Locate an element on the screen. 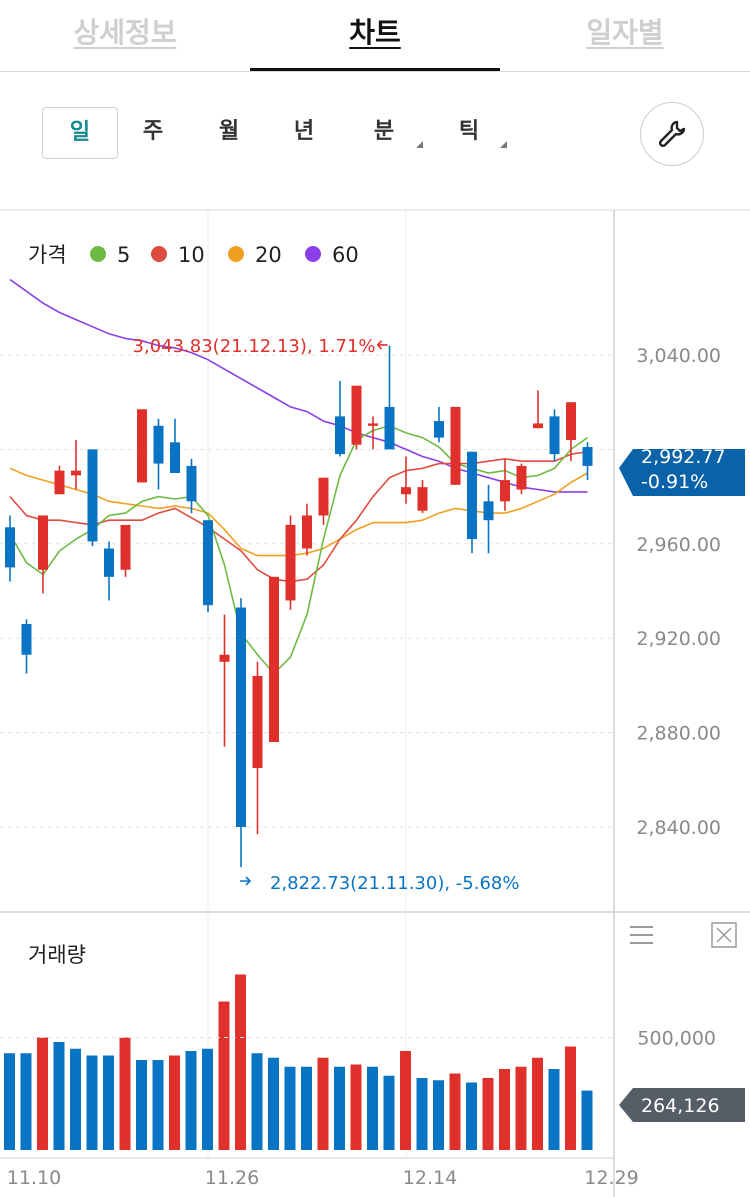 The height and width of the screenshot is (1197, 750). min-price-annotation: 2,822.73(21.11.30), -5.68% is located at coordinates (394, 883).